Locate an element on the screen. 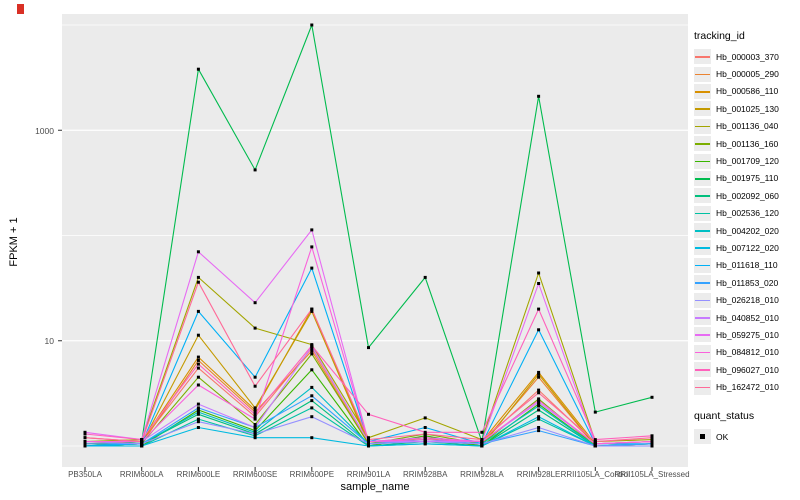  data-point-Hb_162472_010-RRIM928LE is located at coordinates (539, 393).